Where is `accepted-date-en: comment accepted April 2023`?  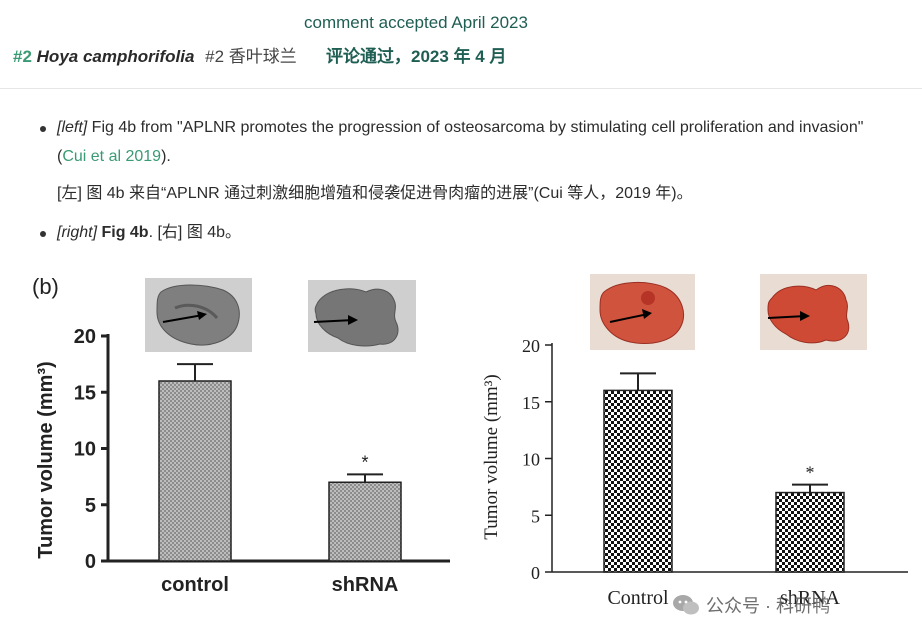 accepted-date-en: comment accepted April 2023 is located at coordinates (416, 22).